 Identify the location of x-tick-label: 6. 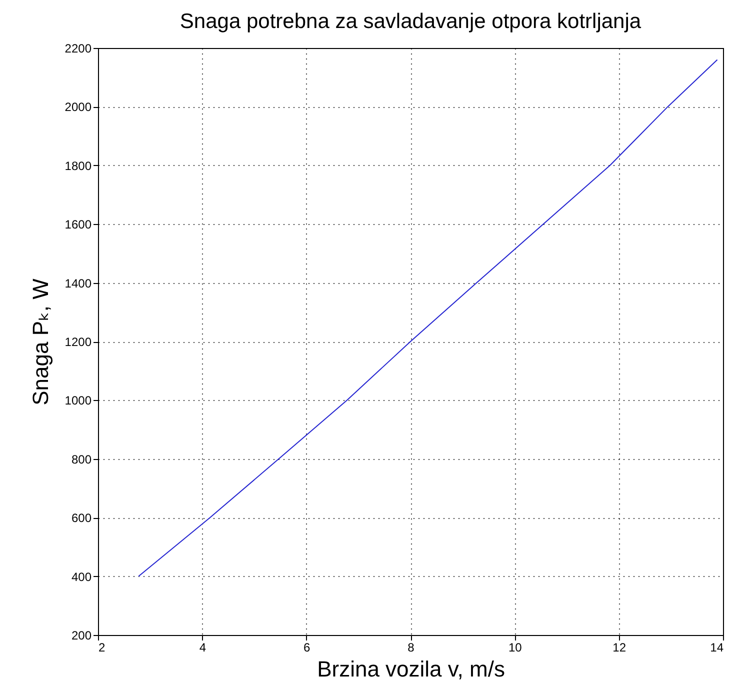
(306, 647).